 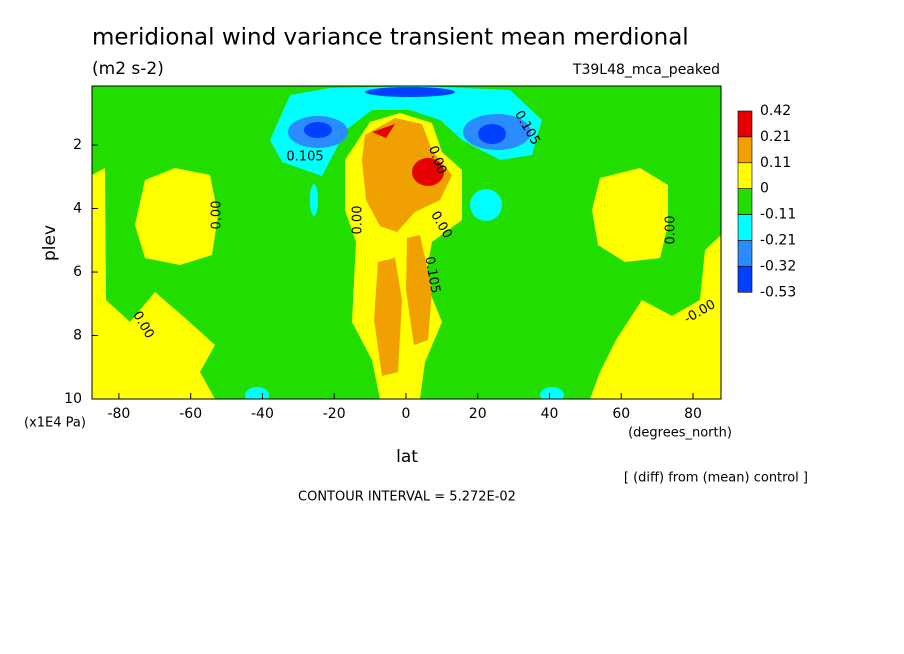 I want to click on x-tick-label: 20, so click(x=478, y=414).